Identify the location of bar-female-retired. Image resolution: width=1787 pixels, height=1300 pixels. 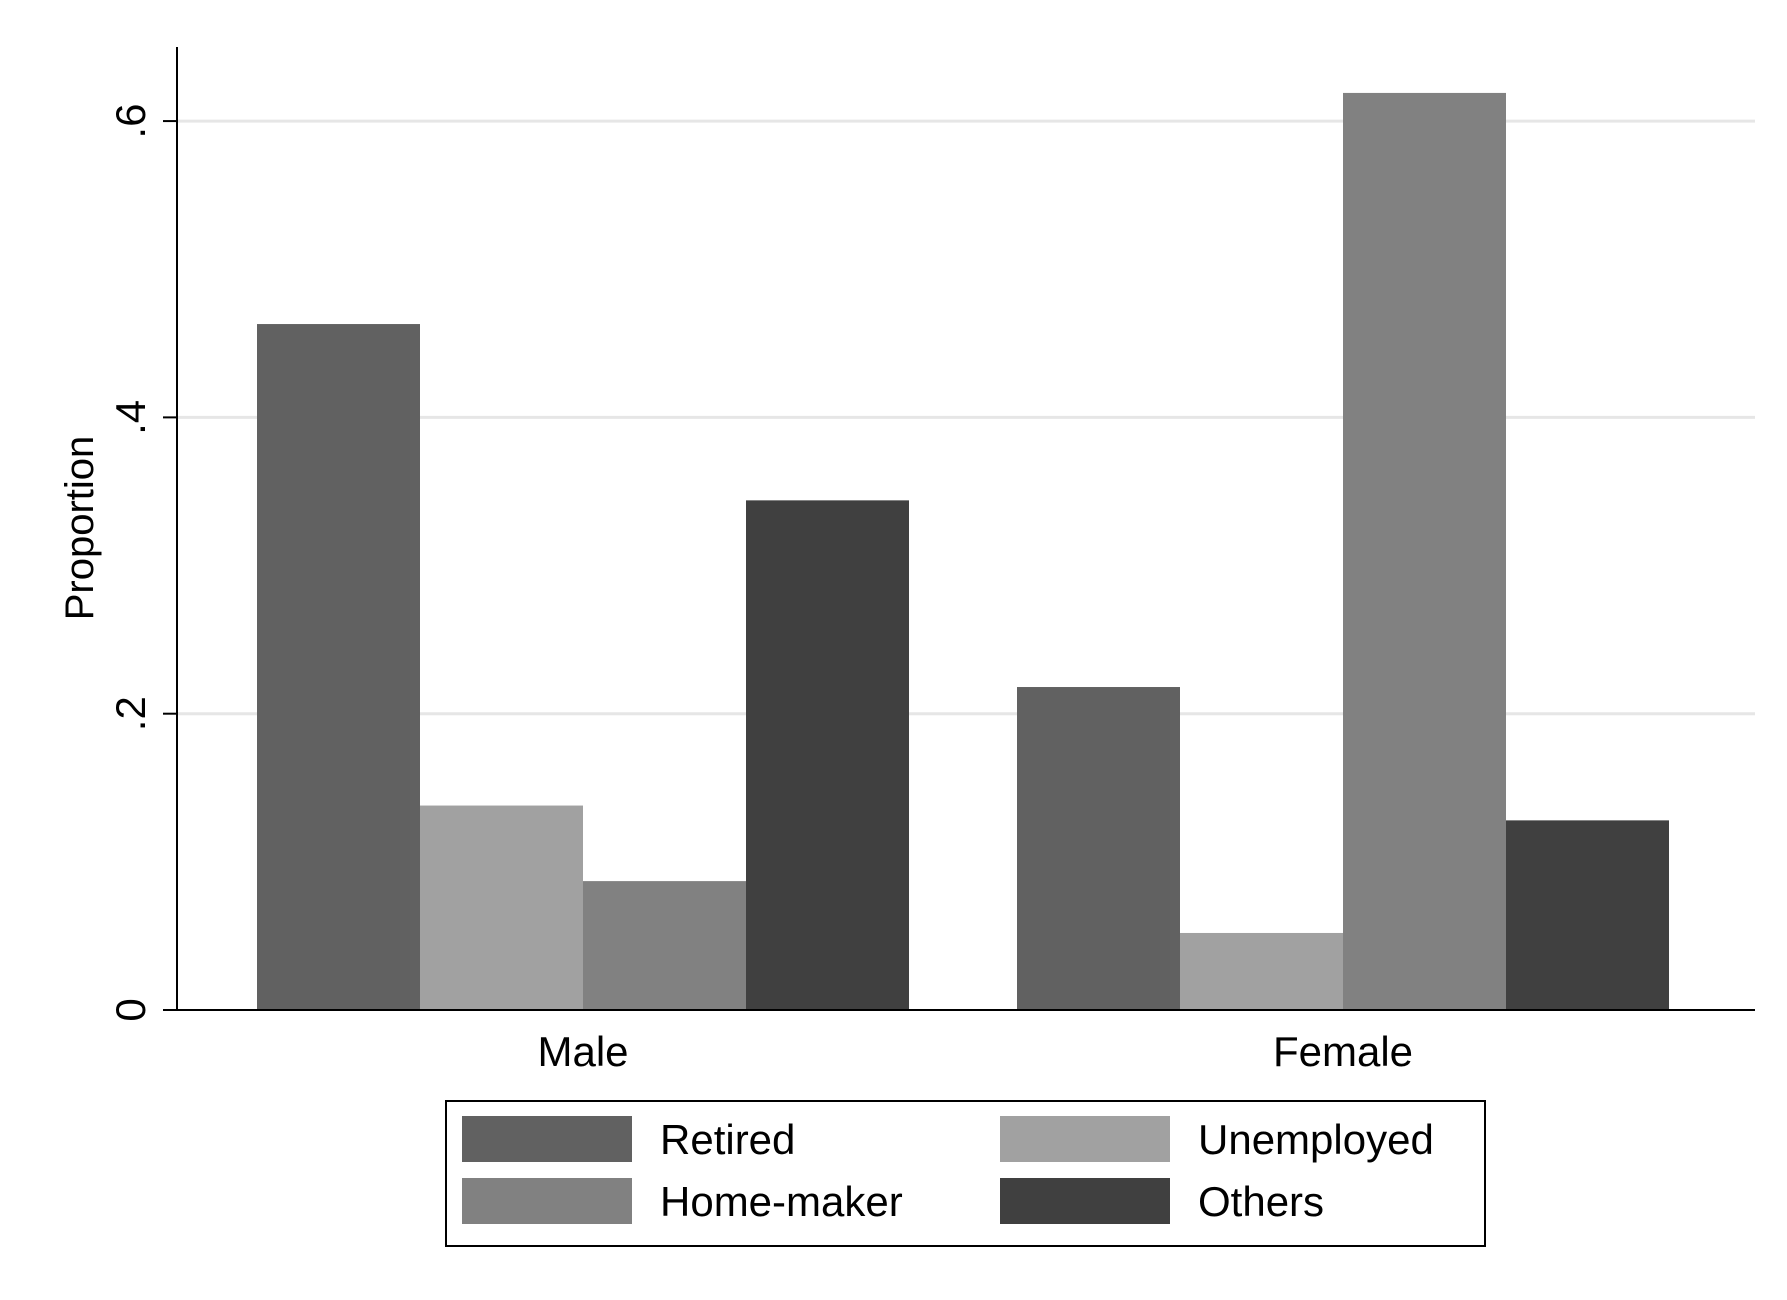
(1098, 848).